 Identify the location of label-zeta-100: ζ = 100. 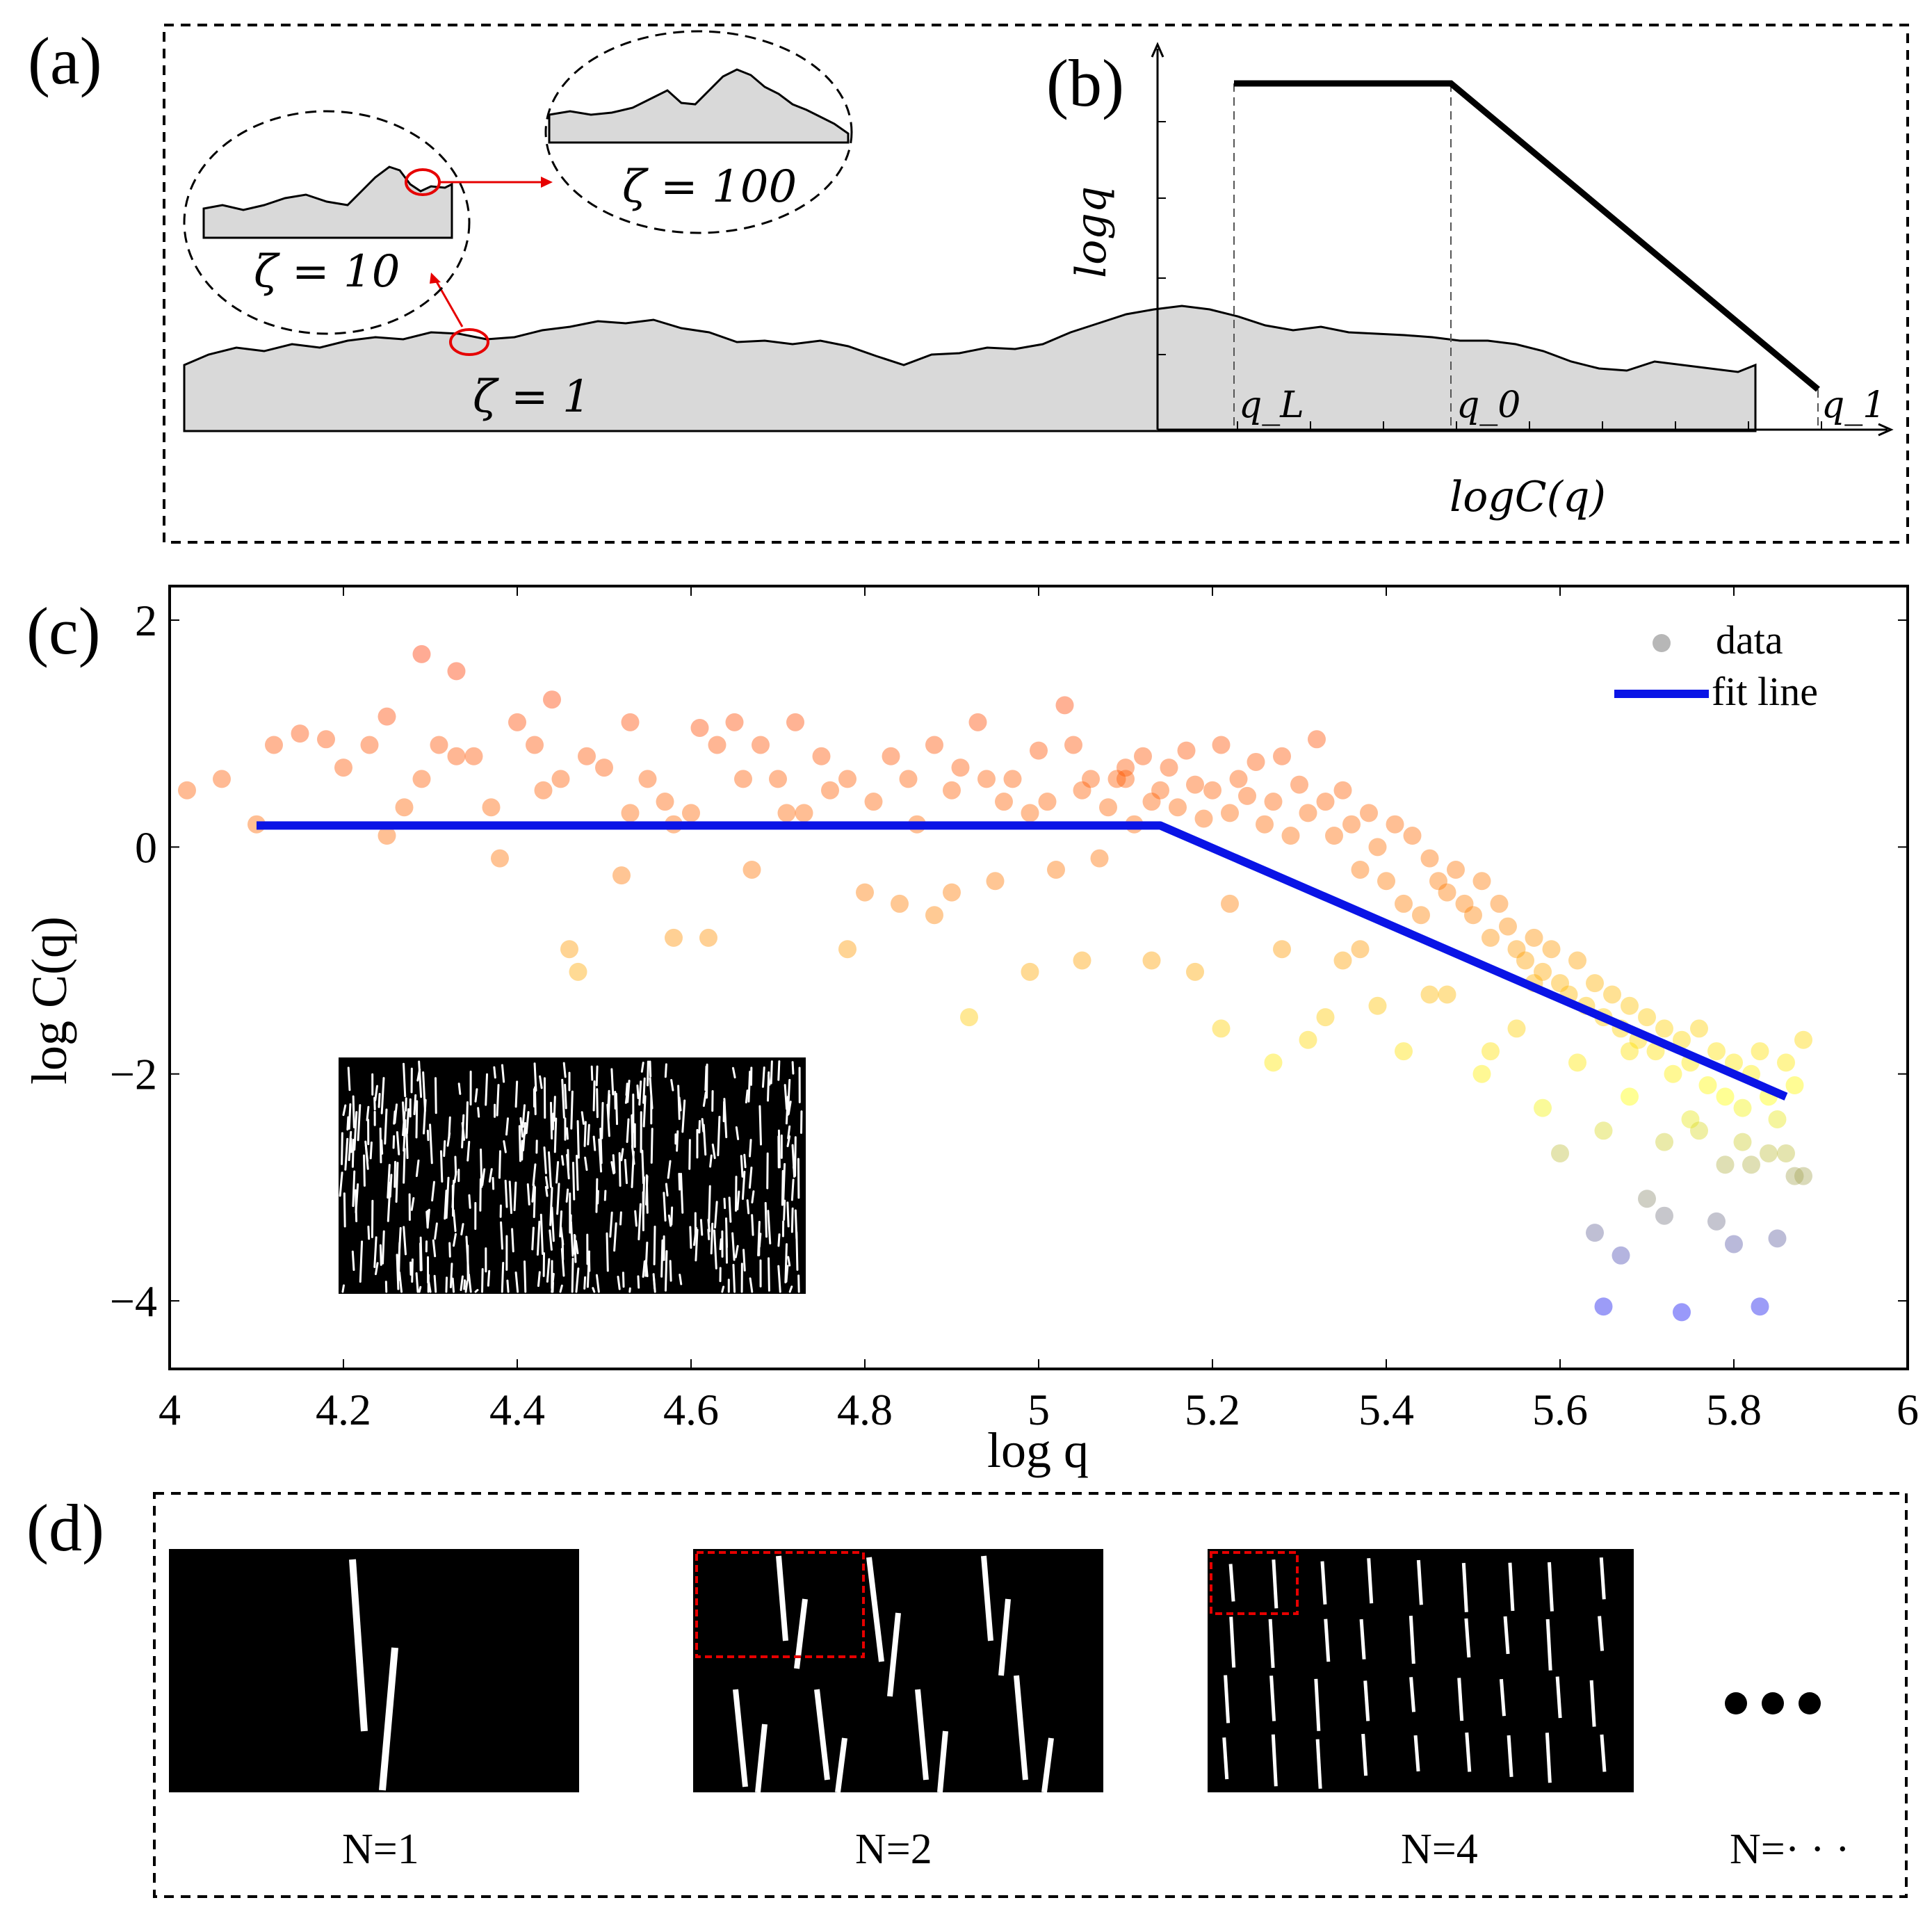
(709, 187).